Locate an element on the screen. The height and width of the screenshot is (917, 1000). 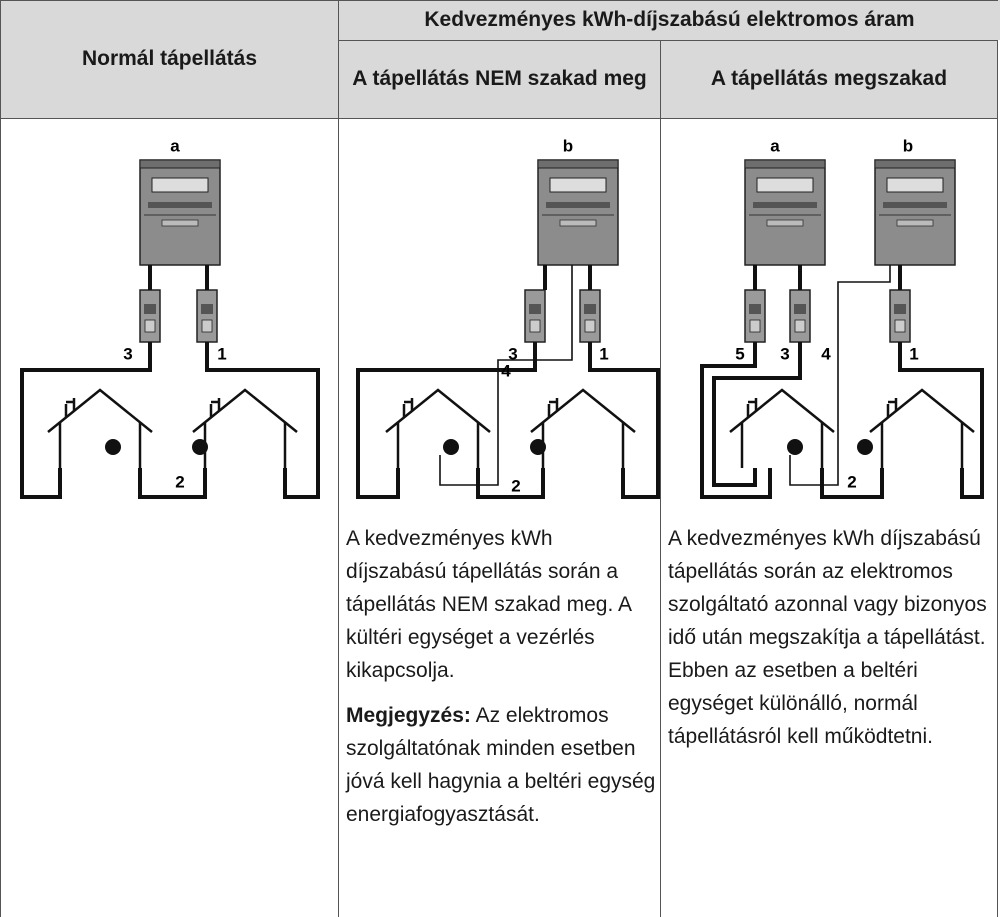
diagram: a b 5 3 4 1 2 is located at coordinates (842, 317).